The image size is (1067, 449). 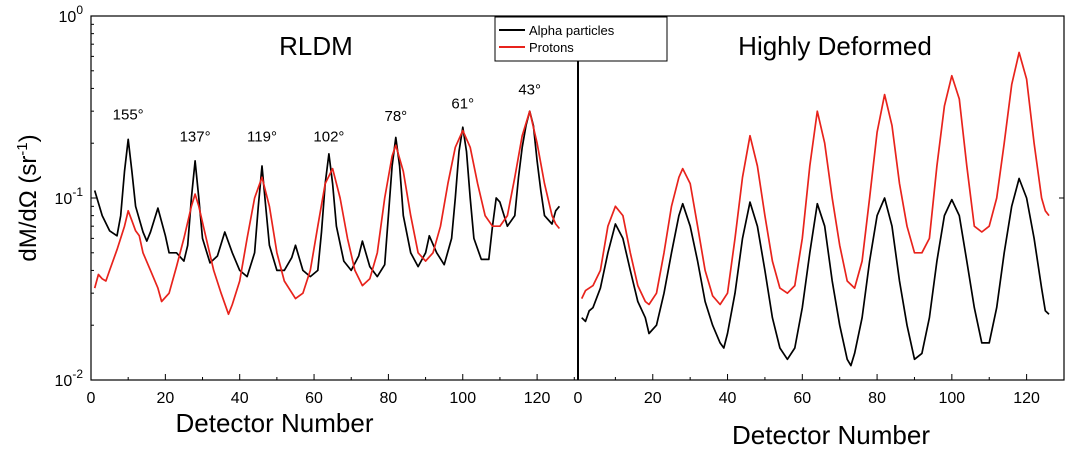 I want to click on x-tick-label-p0-6: 120, so click(x=537, y=398).